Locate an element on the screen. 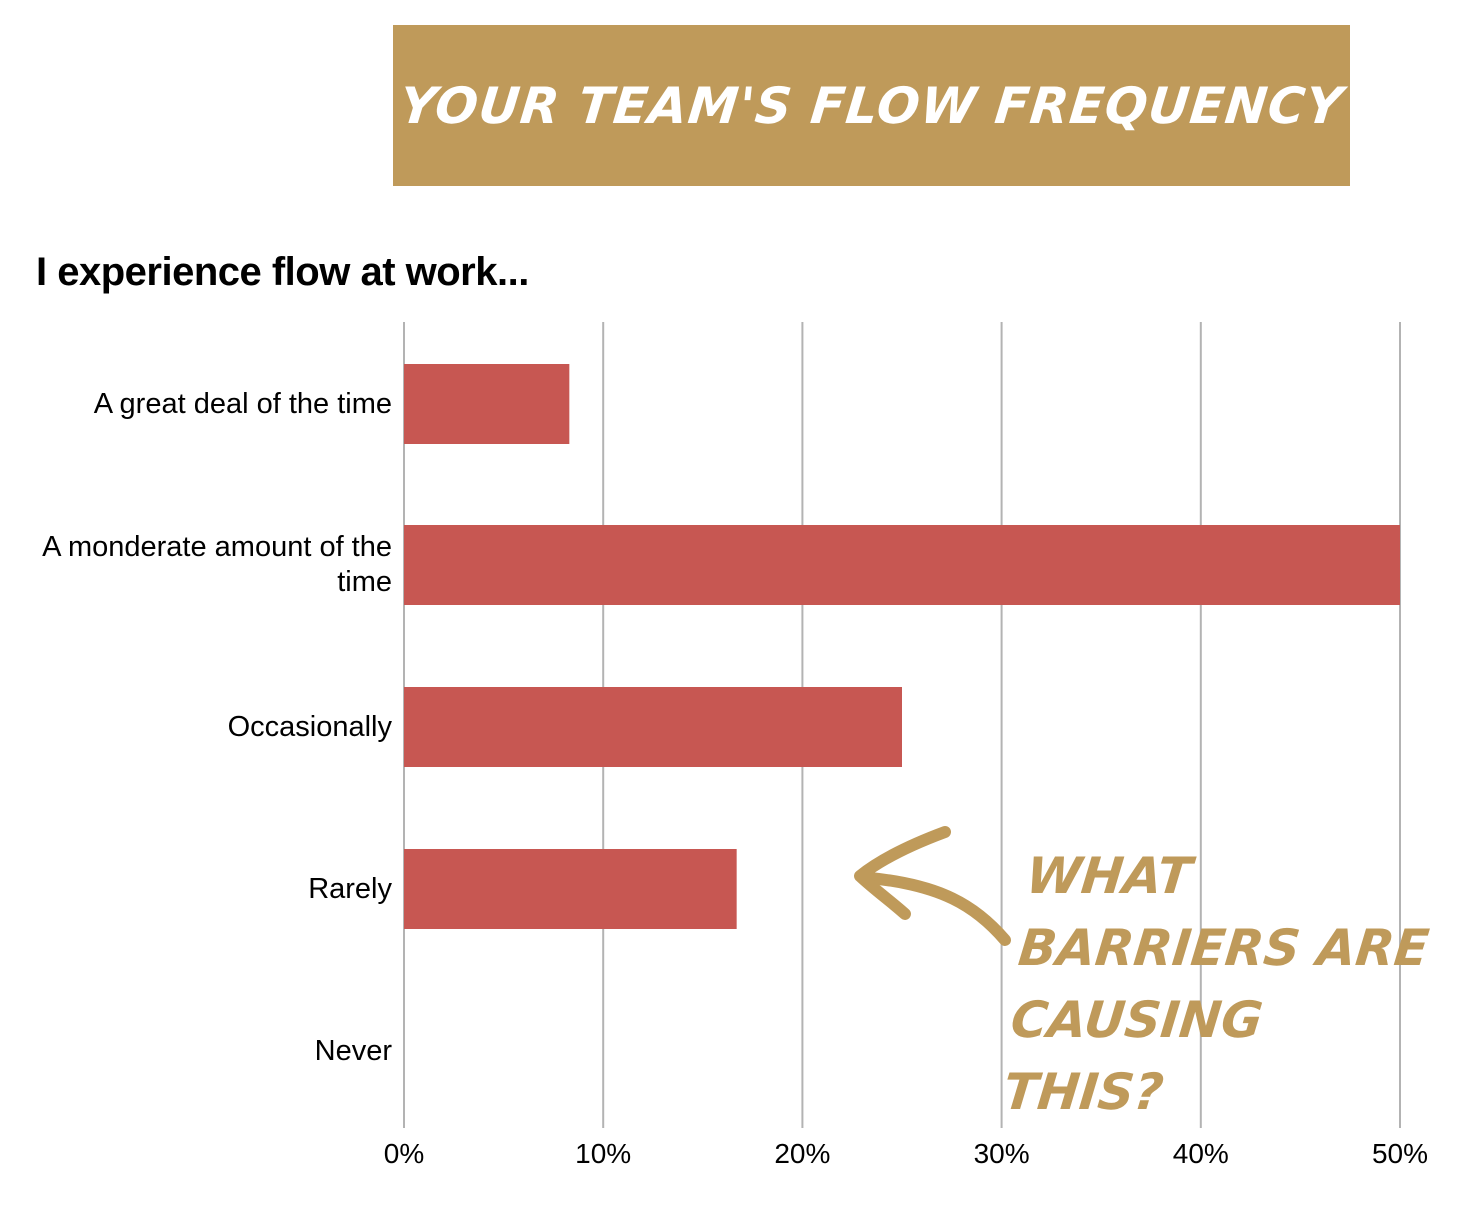  x-tick-label: 50% is located at coordinates (1400, 1153).